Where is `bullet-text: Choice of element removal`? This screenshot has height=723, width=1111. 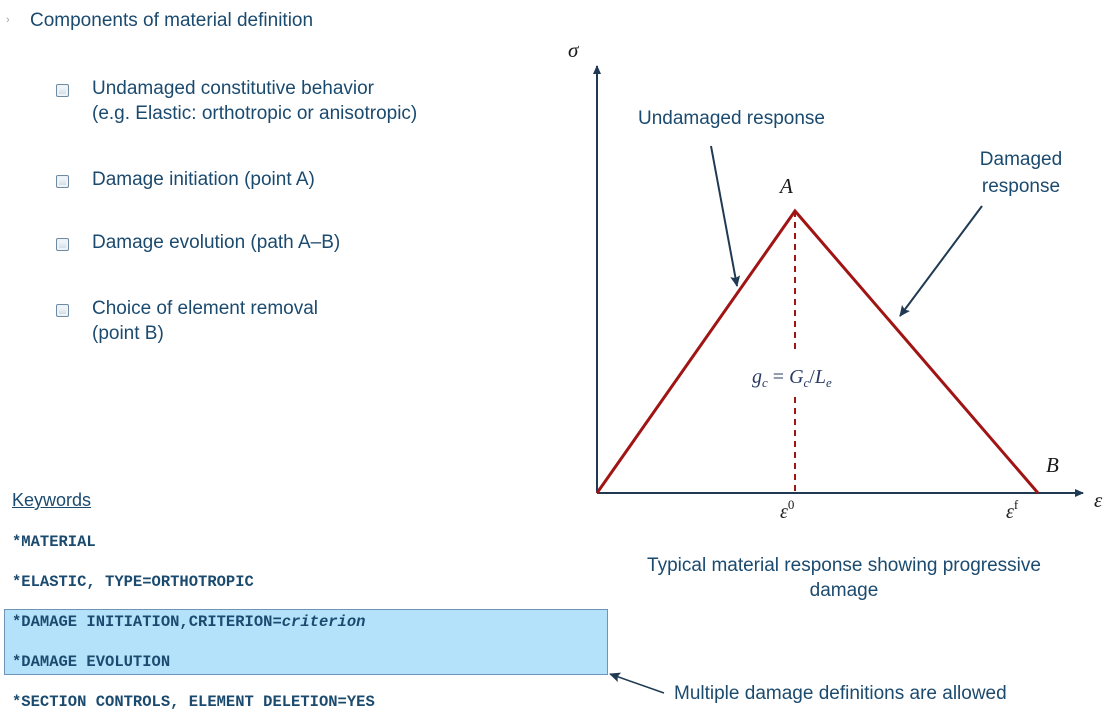
bullet-text: Choice of element removal is located at coordinates (205, 308).